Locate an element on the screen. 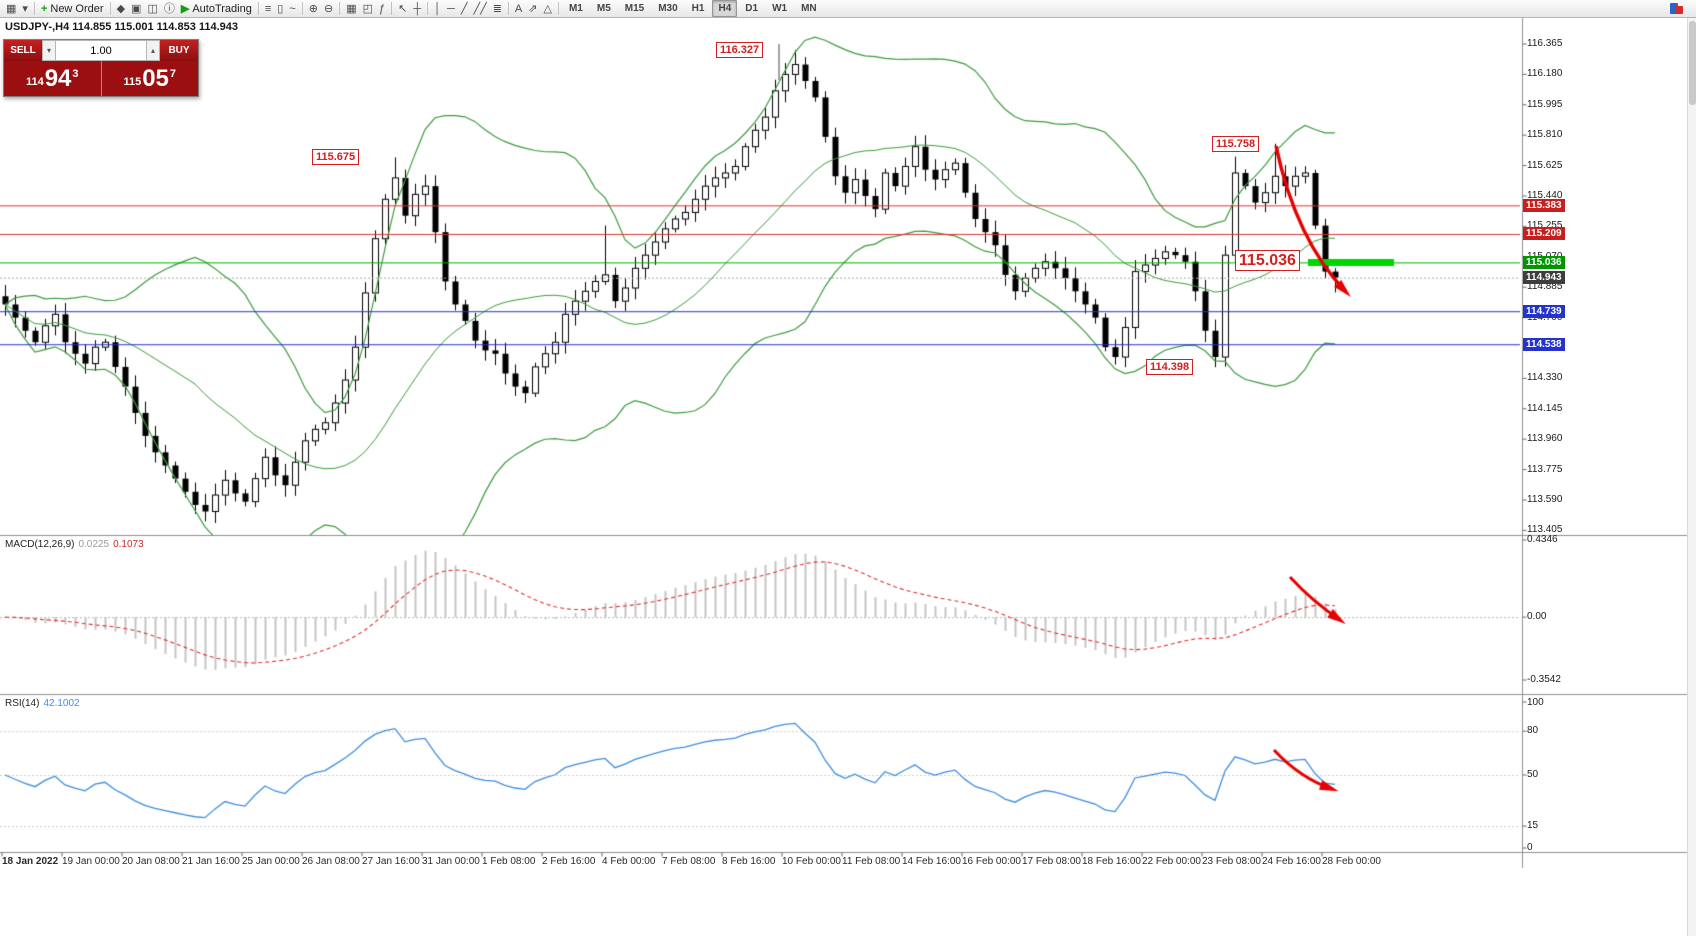 The height and width of the screenshot is (936, 1696). timeframe-w1-button: W1 is located at coordinates (780, 8).